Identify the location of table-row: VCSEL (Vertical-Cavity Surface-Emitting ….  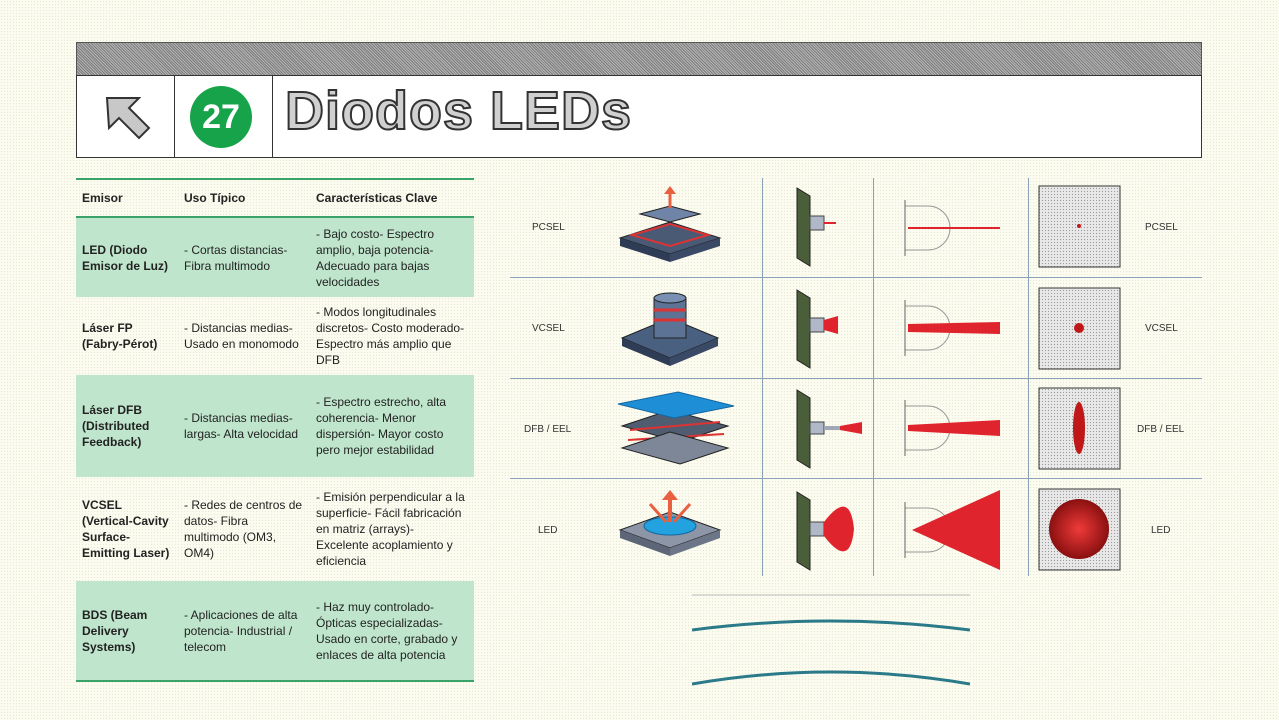
(275, 529).